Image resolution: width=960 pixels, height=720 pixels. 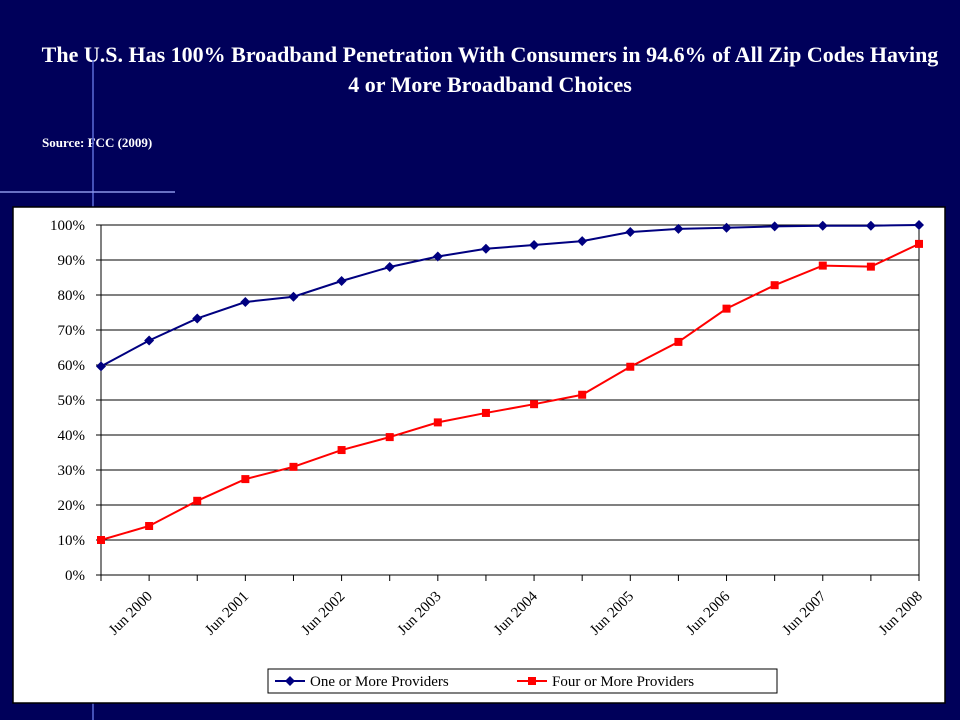 What do you see at coordinates (75, 576) in the screenshot?
I see `y-tick-label: 0%` at bounding box center [75, 576].